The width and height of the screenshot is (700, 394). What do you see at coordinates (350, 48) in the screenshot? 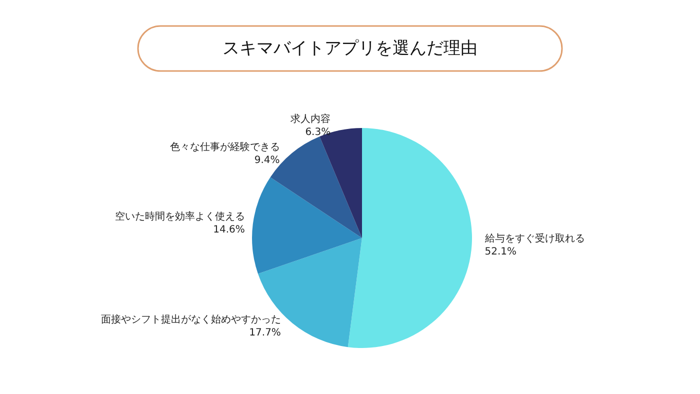
I see `chart-title: スキマバイトアプリを選んだ理由` at bounding box center [350, 48].